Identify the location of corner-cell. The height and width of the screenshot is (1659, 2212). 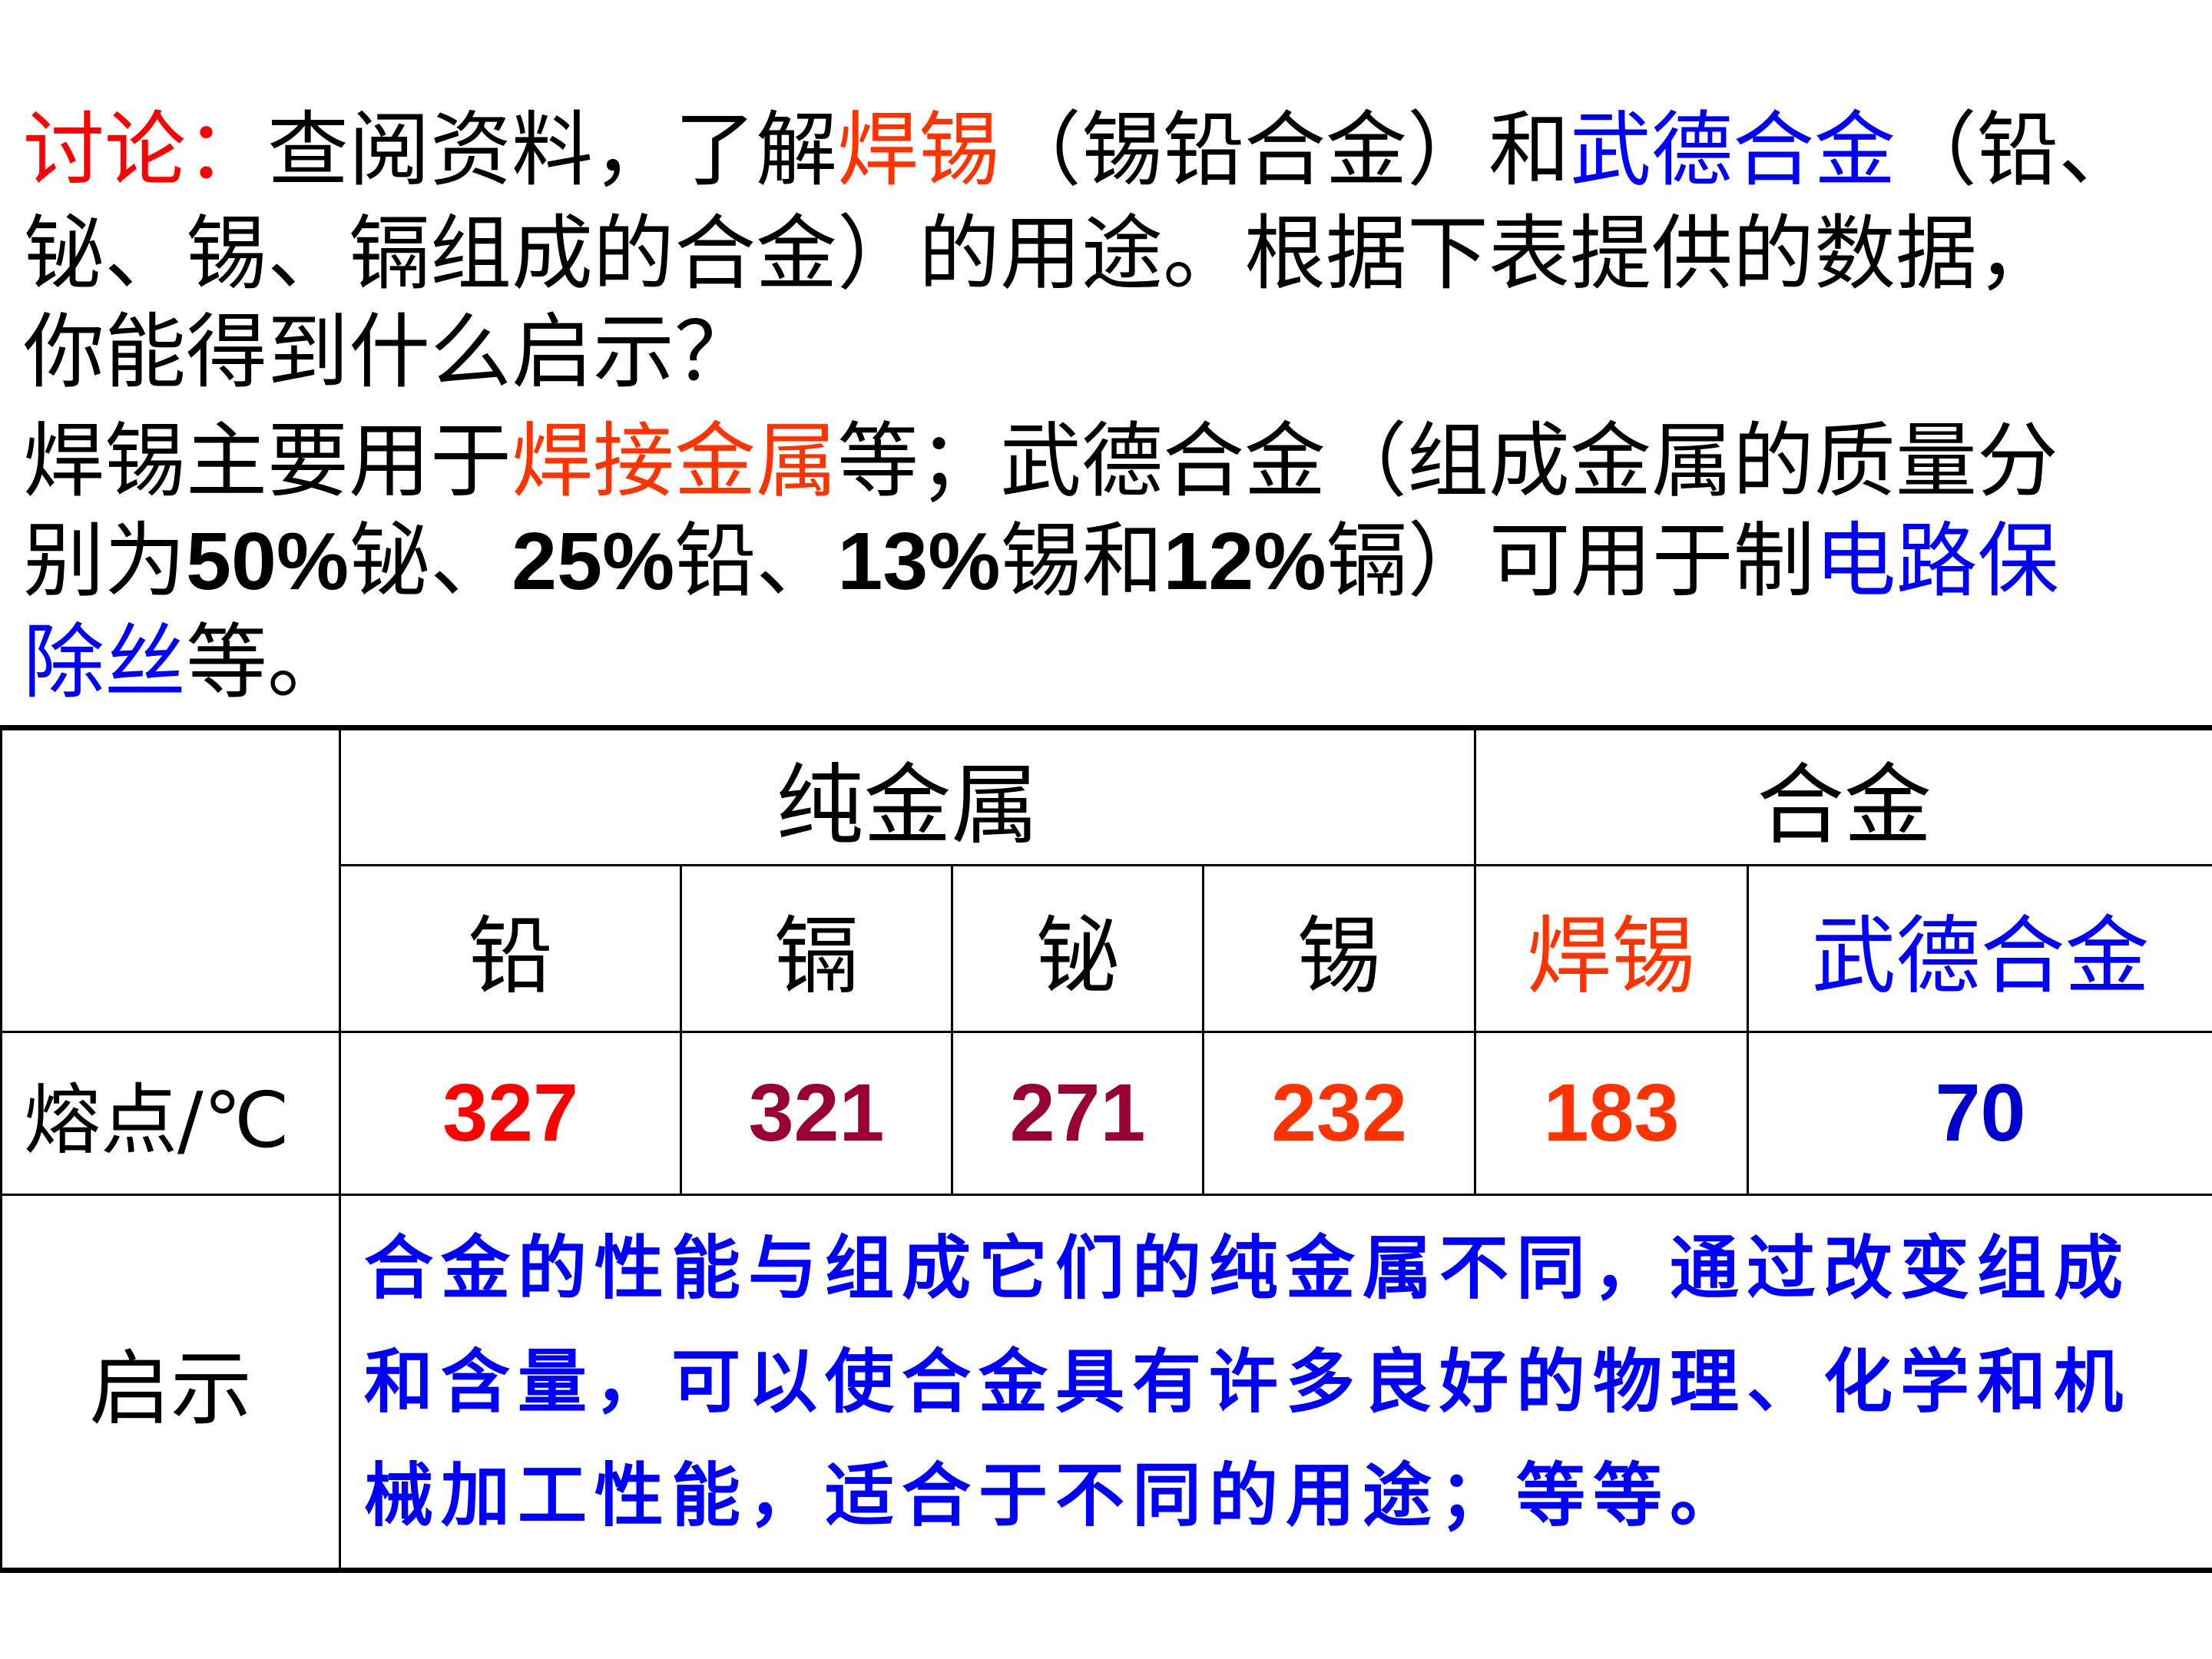
(170, 880).